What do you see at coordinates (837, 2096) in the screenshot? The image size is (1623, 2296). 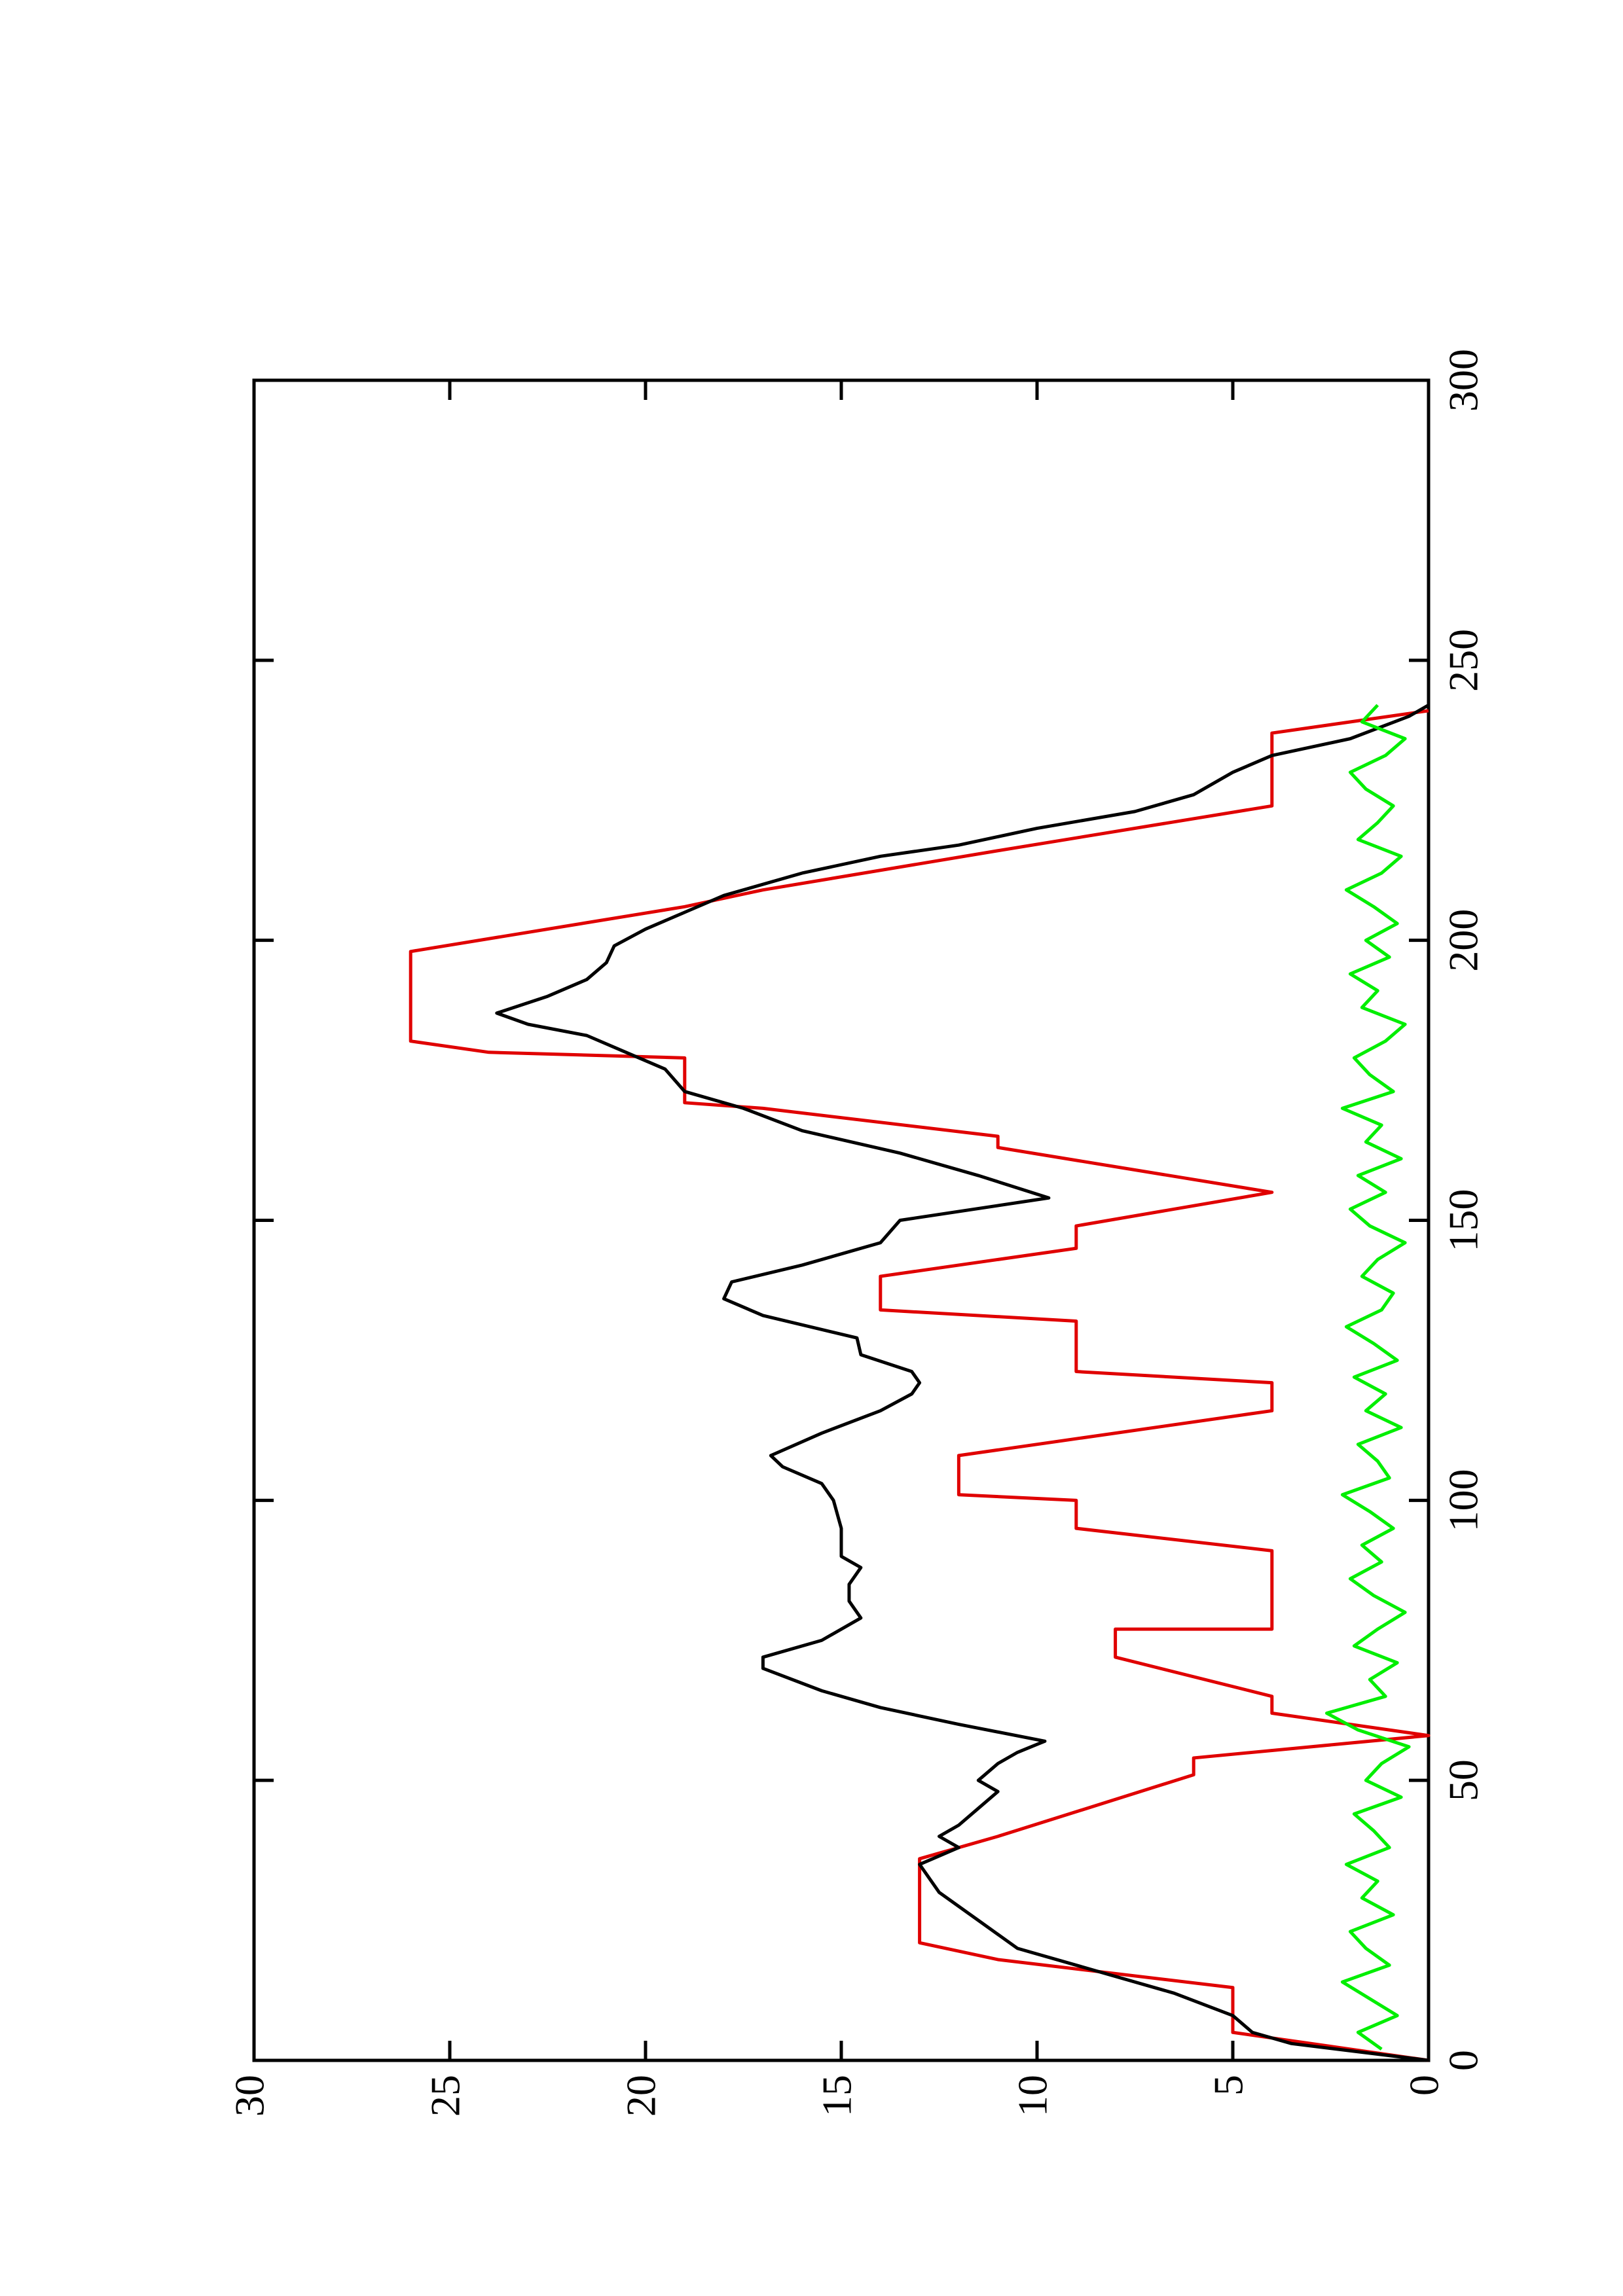 I see `y-tick-label: 15` at bounding box center [837, 2096].